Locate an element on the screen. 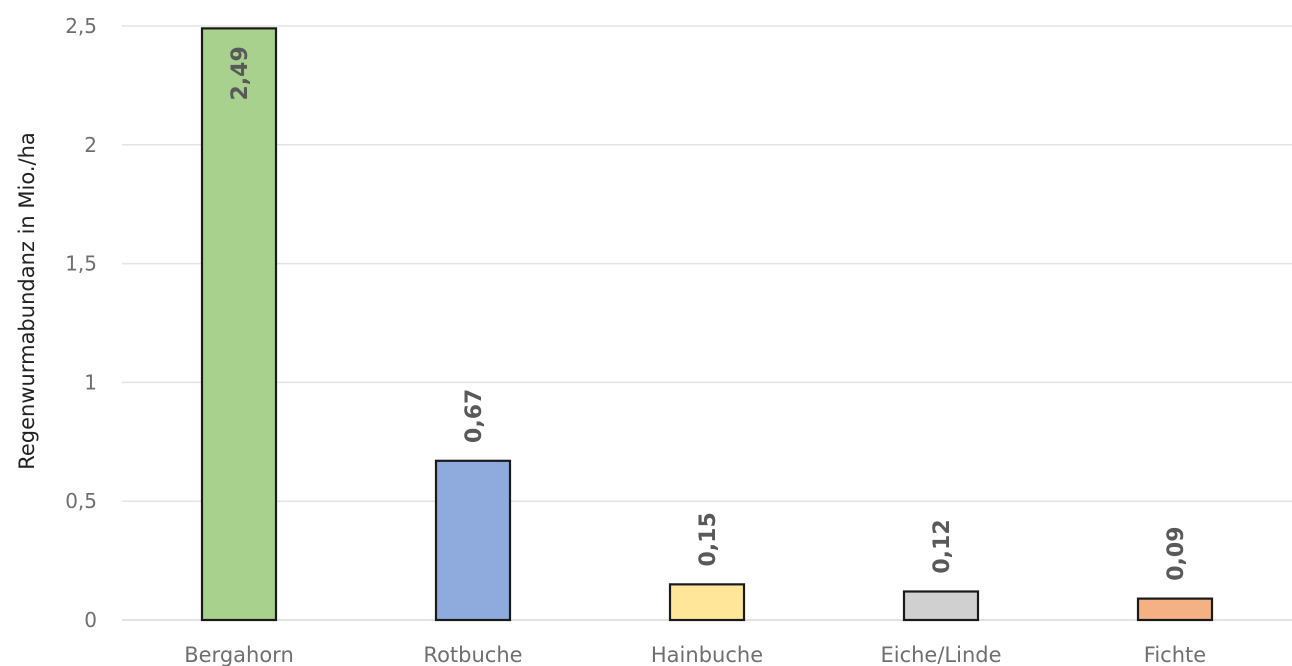 The width and height of the screenshot is (1292, 666). x-tick-label: Fichte is located at coordinates (1175, 654).